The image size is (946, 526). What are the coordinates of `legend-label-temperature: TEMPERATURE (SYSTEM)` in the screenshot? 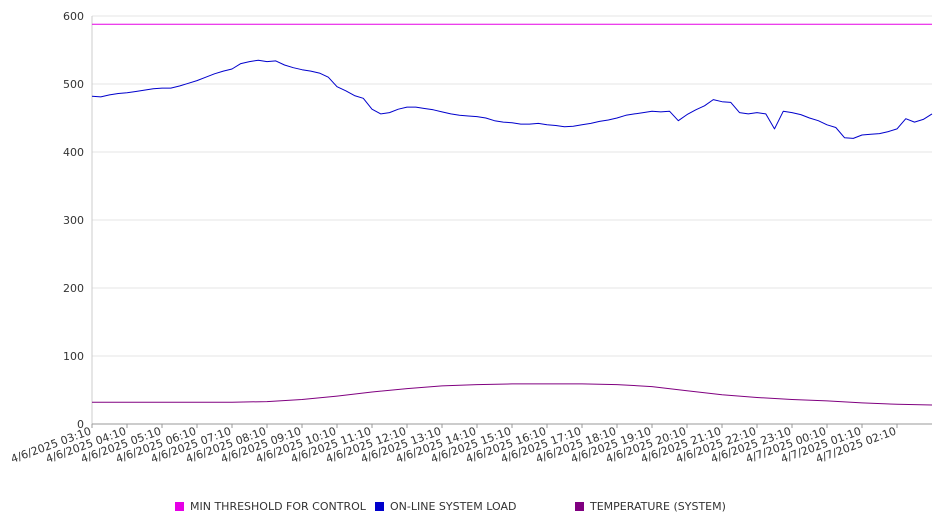 It's located at (658, 506).